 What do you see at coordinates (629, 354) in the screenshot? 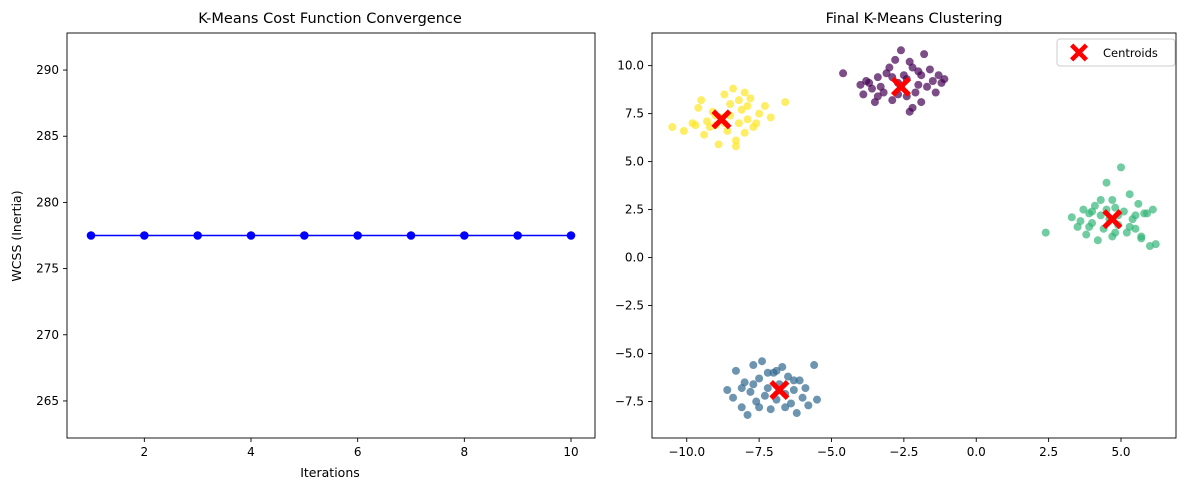
I see `y-tick-label: −5.0` at bounding box center [629, 354].